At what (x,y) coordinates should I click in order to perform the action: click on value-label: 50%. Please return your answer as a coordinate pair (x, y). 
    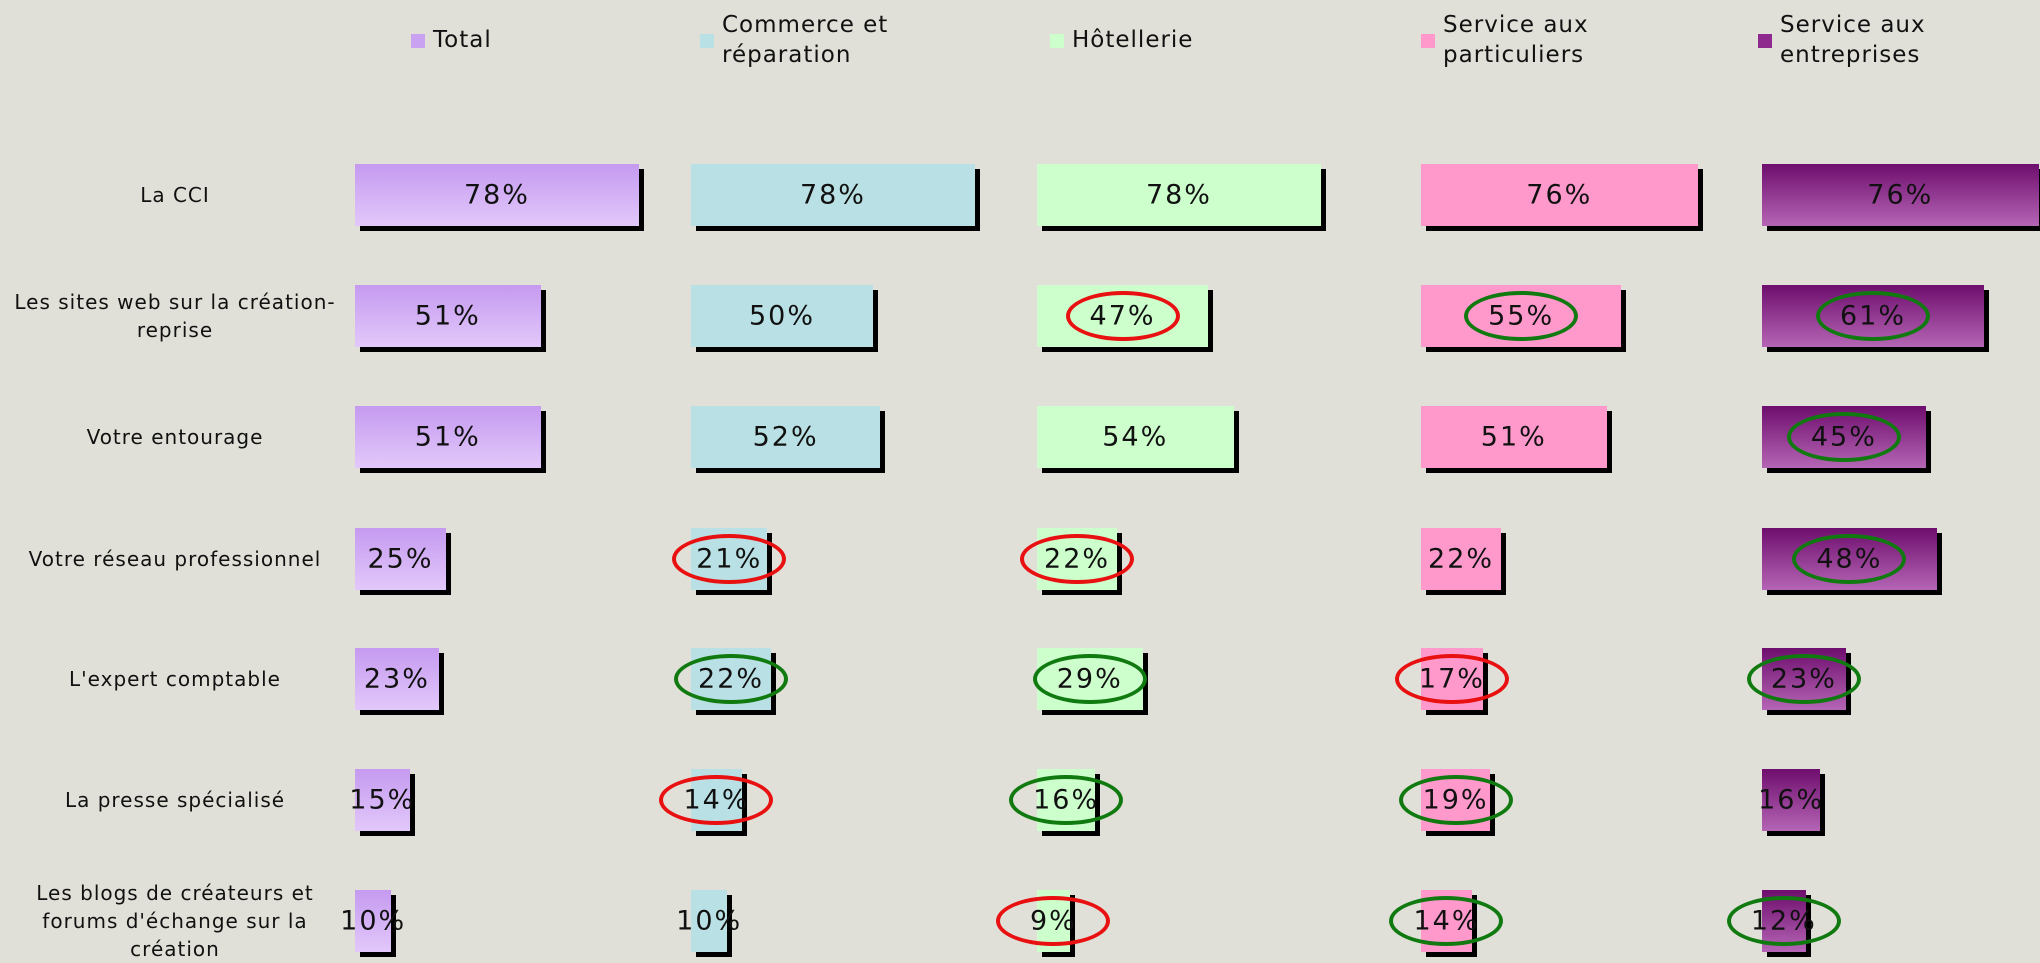
    Looking at the image, I should click on (782, 316).